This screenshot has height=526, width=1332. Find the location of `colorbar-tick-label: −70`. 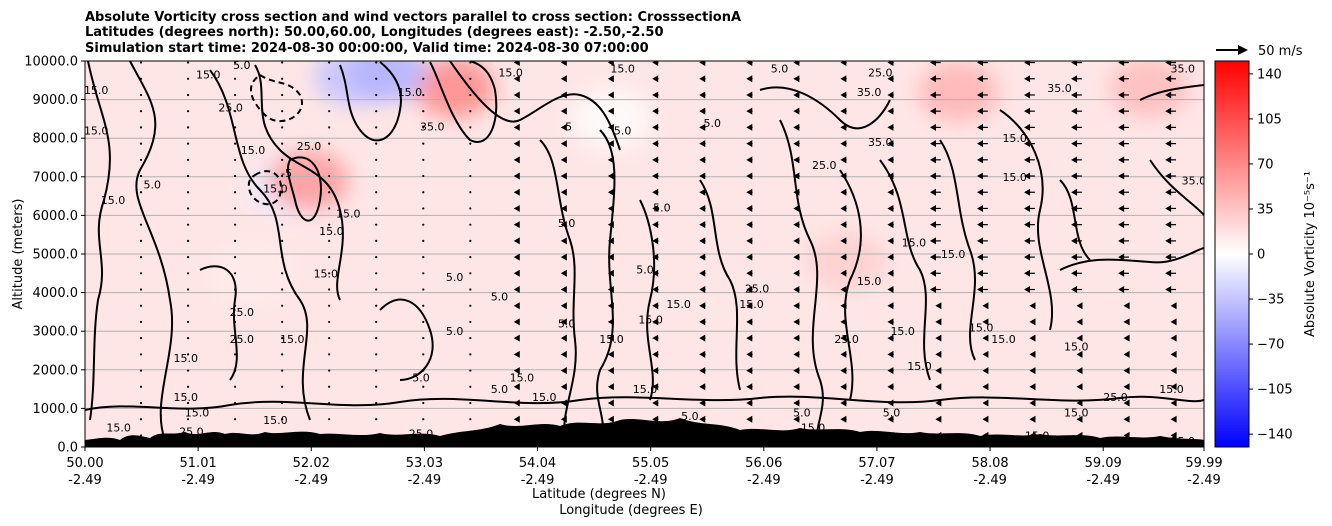

colorbar-tick-label: −70 is located at coordinates (1270, 345).